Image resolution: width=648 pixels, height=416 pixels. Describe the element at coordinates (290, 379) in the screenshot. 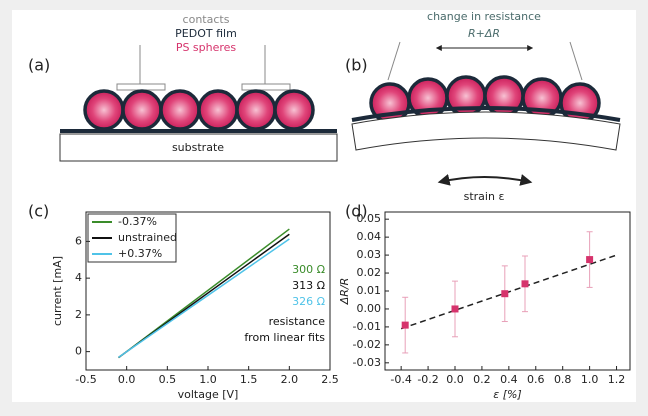

I see `x-tick-label: 2.0` at that location.